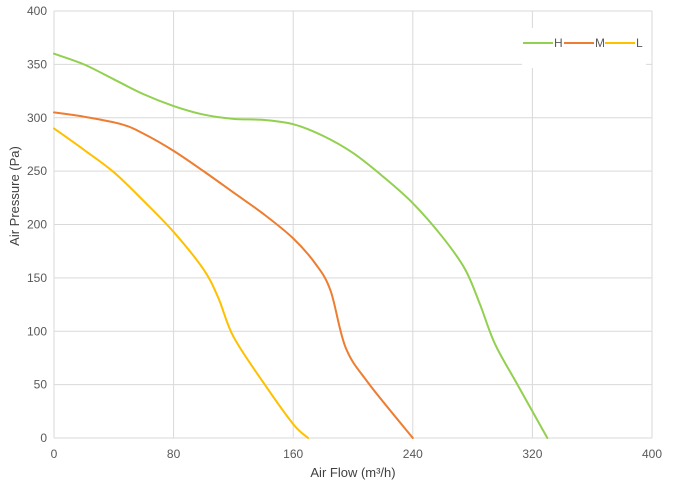  What do you see at coordinates (37, 118) in the screenshot?
I see `y-tick-label: 300` at bounding box center [37, 118].